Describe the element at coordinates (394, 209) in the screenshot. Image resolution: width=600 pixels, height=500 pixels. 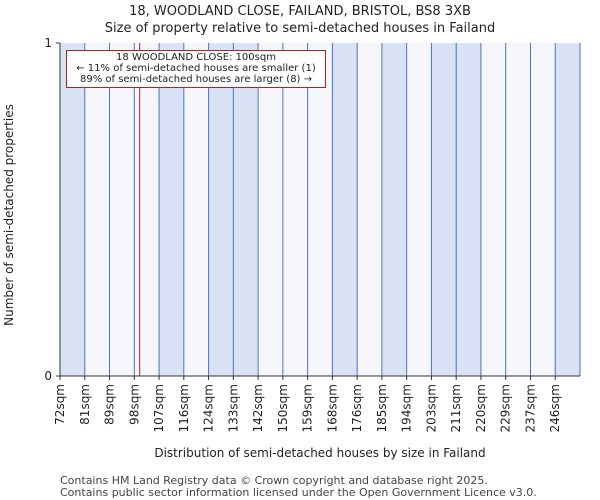
I see `bar-185sqm` at that location.